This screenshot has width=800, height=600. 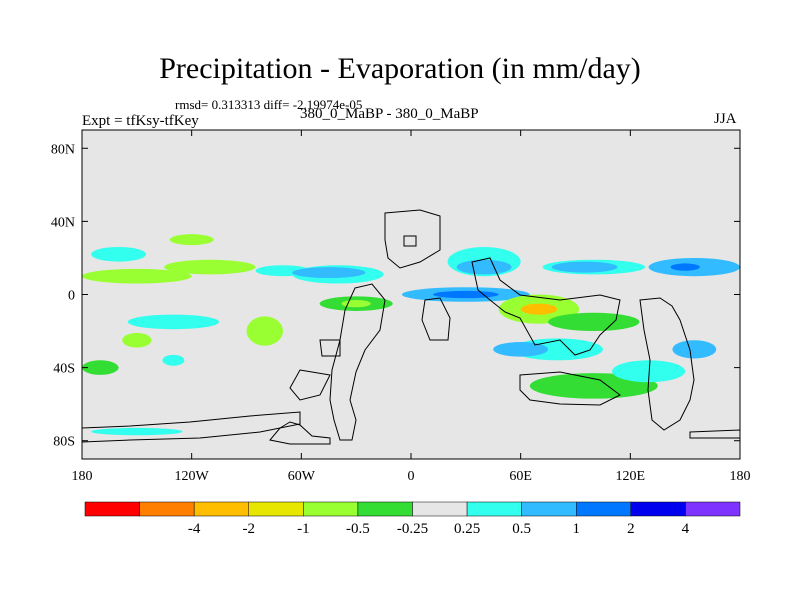 I want to click on y-tick-label-1: 40N, so click(x=63, y=222).